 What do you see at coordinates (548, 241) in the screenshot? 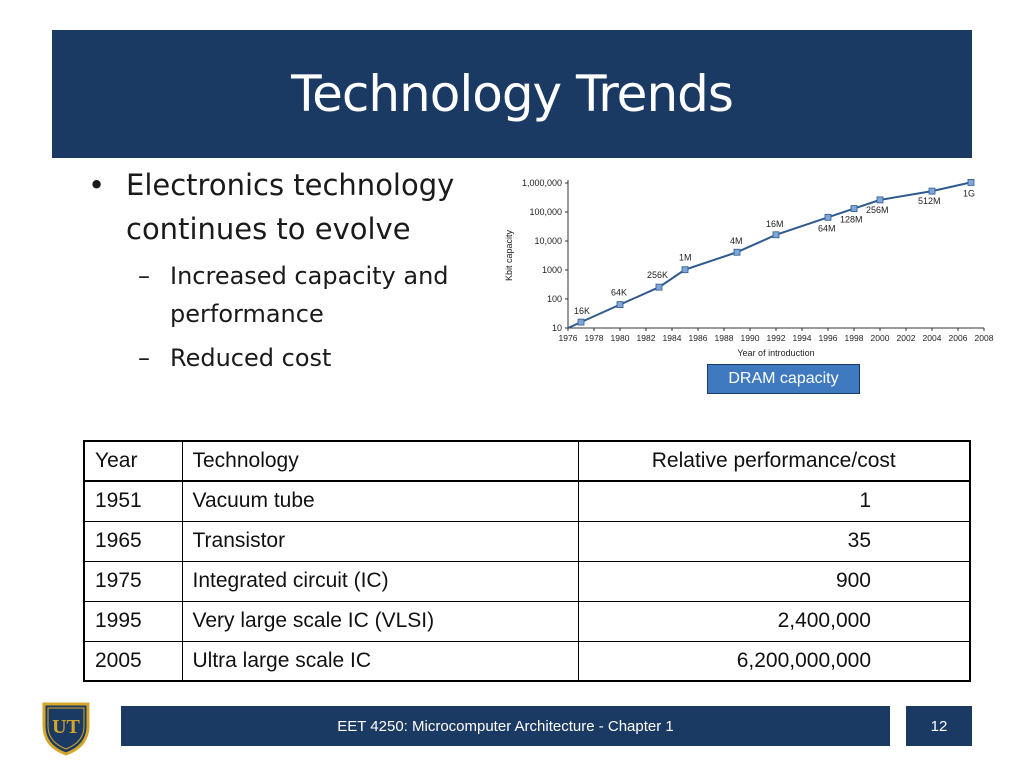
I see `y-tick-label: 10,000` at bounding box center [548, 241].